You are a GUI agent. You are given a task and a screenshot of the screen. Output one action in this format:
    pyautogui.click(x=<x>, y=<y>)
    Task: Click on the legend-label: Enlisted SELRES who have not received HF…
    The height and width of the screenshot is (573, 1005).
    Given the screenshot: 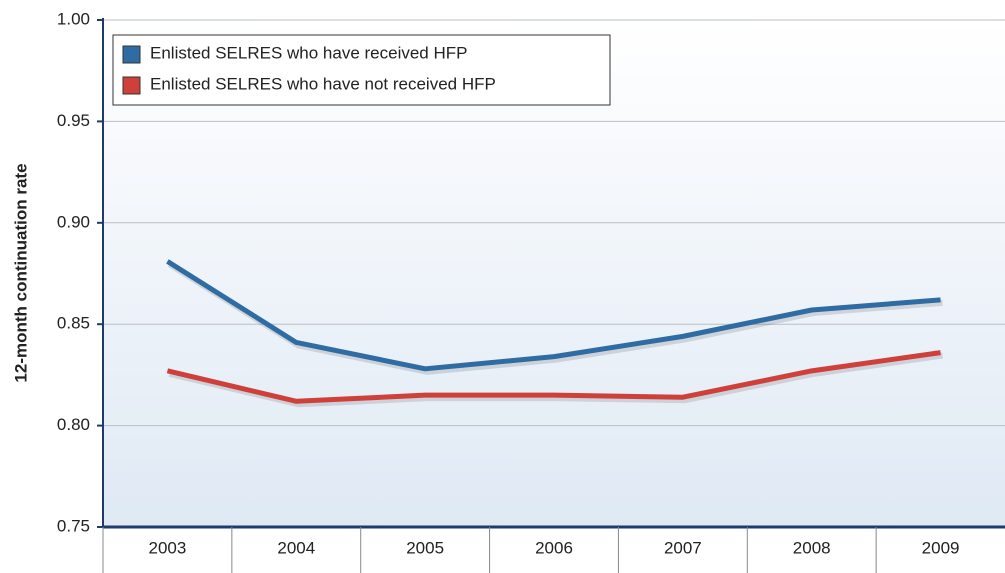 What is the action you would take?
    pyautogui.click(x=323, y=83)
    